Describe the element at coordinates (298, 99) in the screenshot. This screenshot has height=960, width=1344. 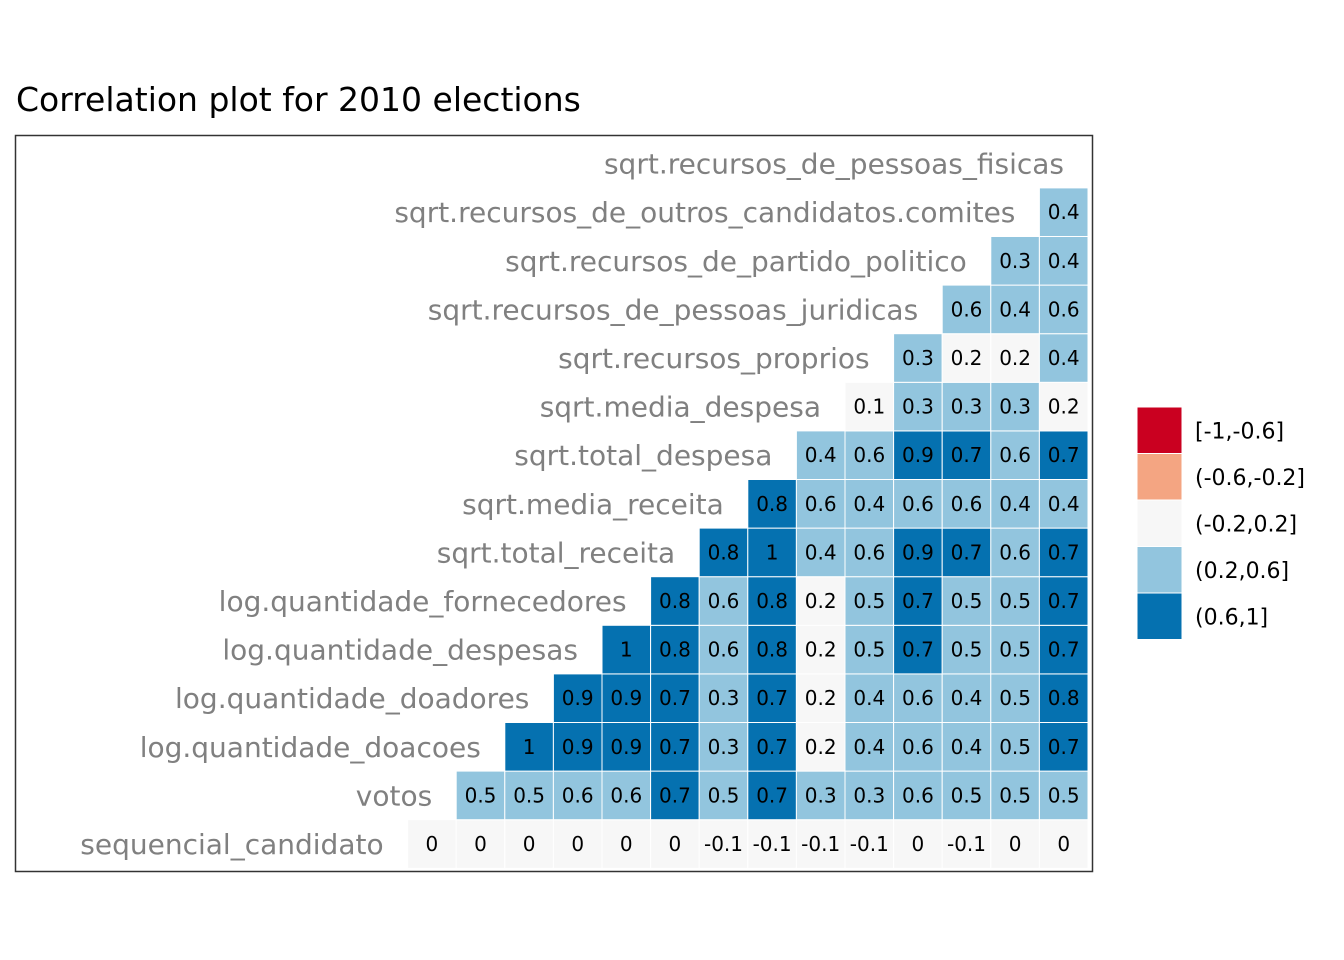
I see `chart-title: Correlation plot for 2010 elections` at that location.